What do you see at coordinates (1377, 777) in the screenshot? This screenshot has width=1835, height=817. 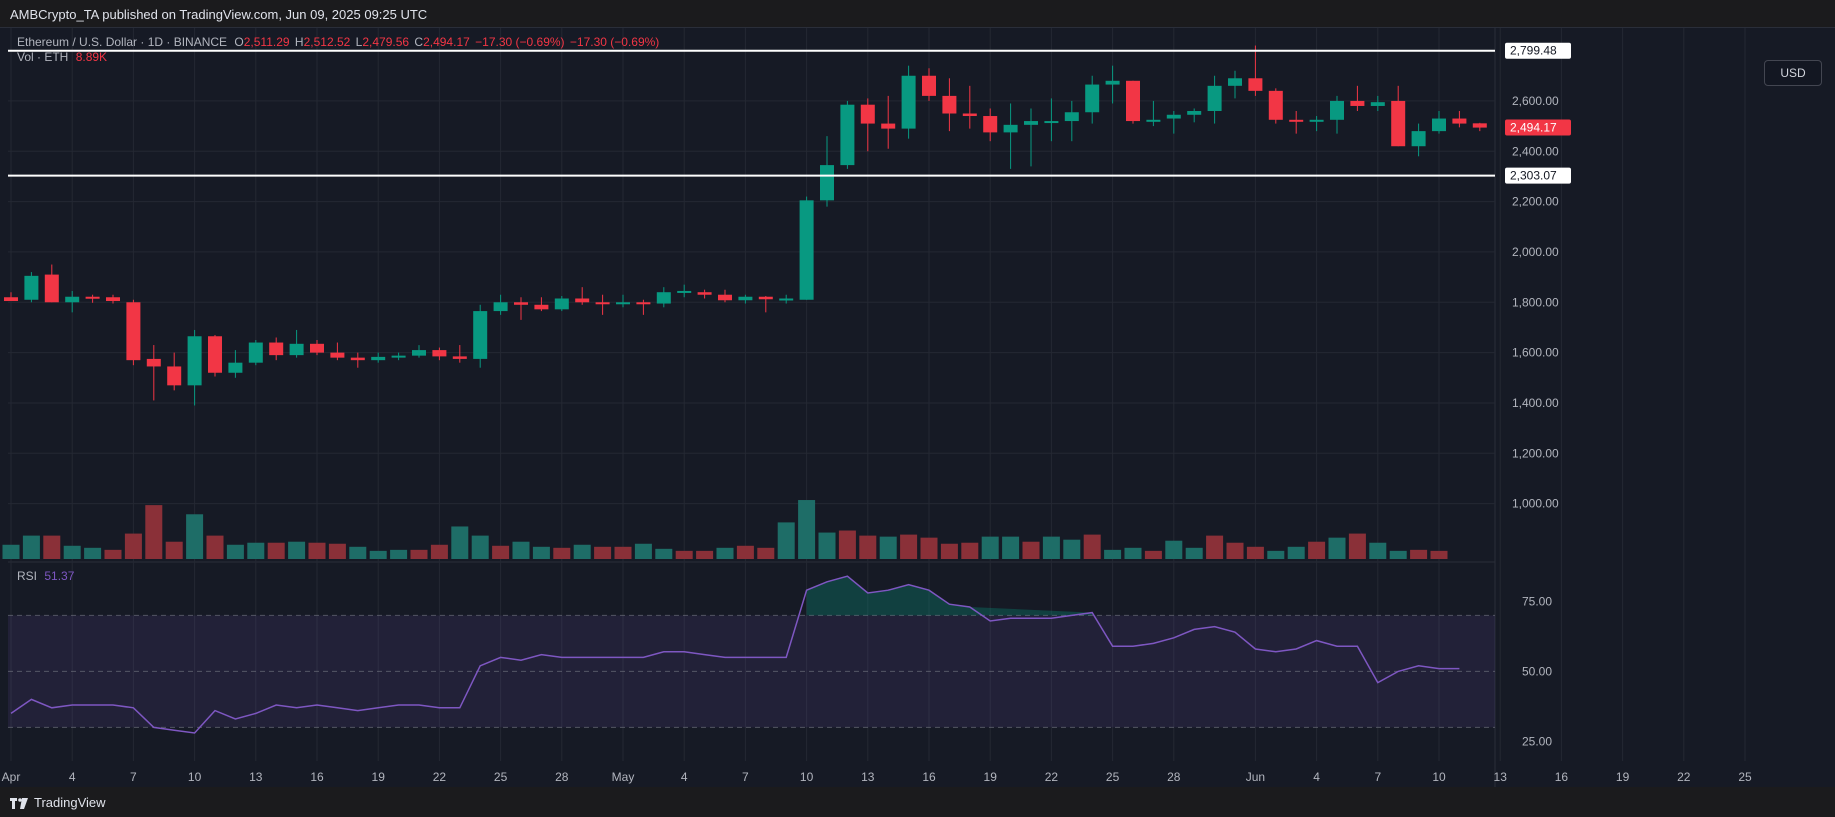 I see `time-tick-label: 7` at bounding box center [1377, 777].